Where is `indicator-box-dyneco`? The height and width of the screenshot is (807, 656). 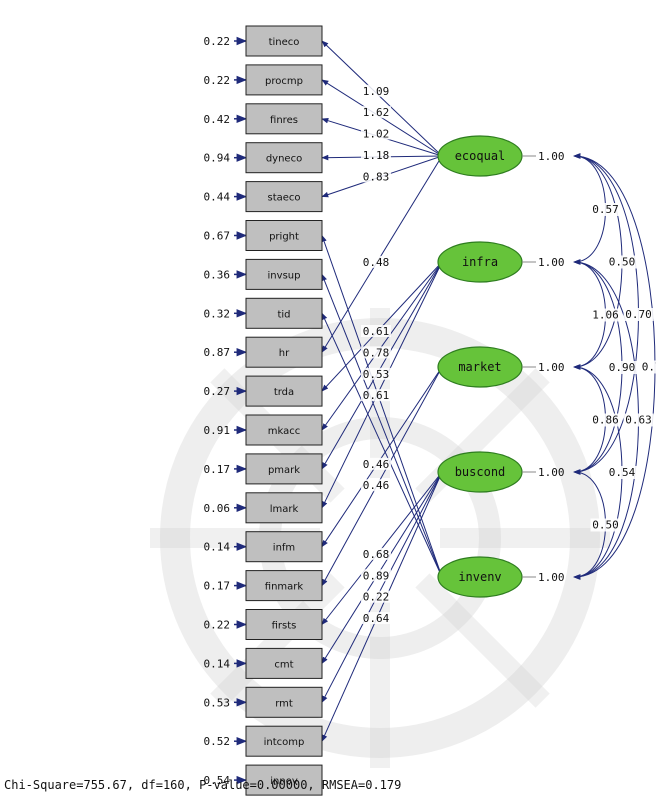
indicator-box-dyneco is located at coordinates (284, 158).